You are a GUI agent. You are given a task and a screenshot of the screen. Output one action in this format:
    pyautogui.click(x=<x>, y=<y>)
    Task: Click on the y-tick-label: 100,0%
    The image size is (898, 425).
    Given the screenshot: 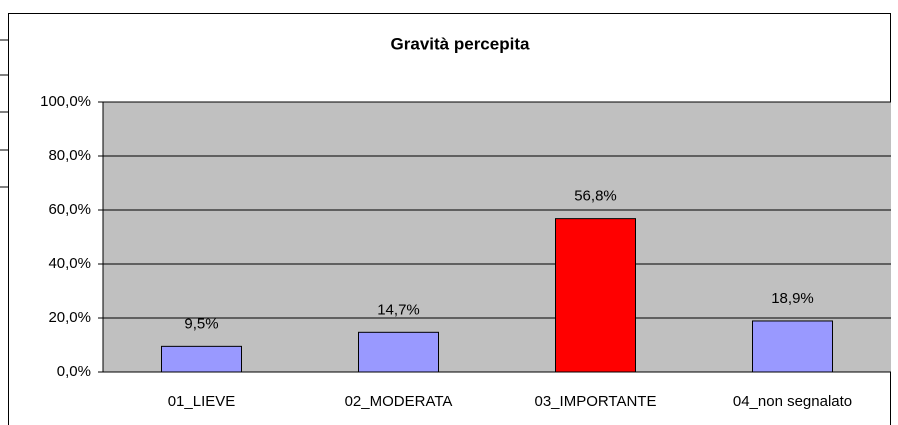 What is the action you would take?
    pyautogui.click(x=65, y=101)
    